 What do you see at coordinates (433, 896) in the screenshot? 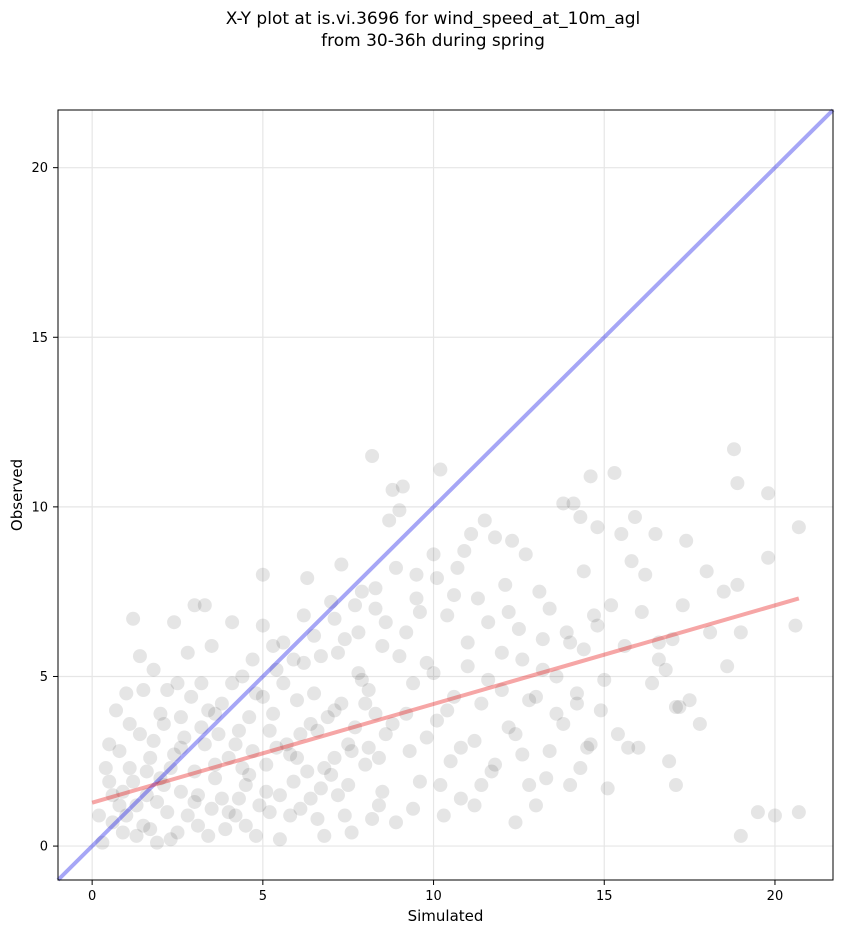
I see `x-tick-label: 10` at bounding box center [433, 896].